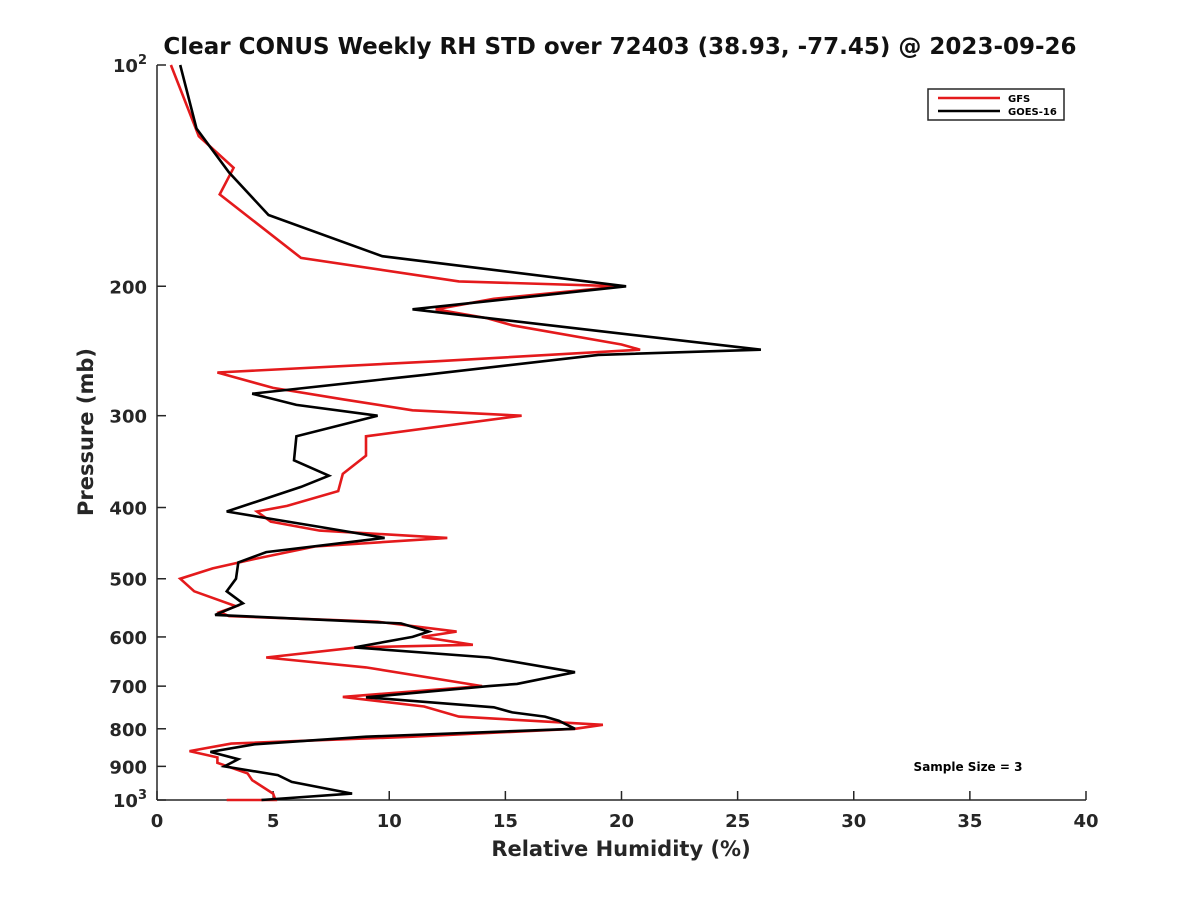 This screenshot has height=900, width=1200. What do you see at coordinates (128, 687) in the screenshot?
I see `y-tick-label: 700` at bounding box center [128, 687].